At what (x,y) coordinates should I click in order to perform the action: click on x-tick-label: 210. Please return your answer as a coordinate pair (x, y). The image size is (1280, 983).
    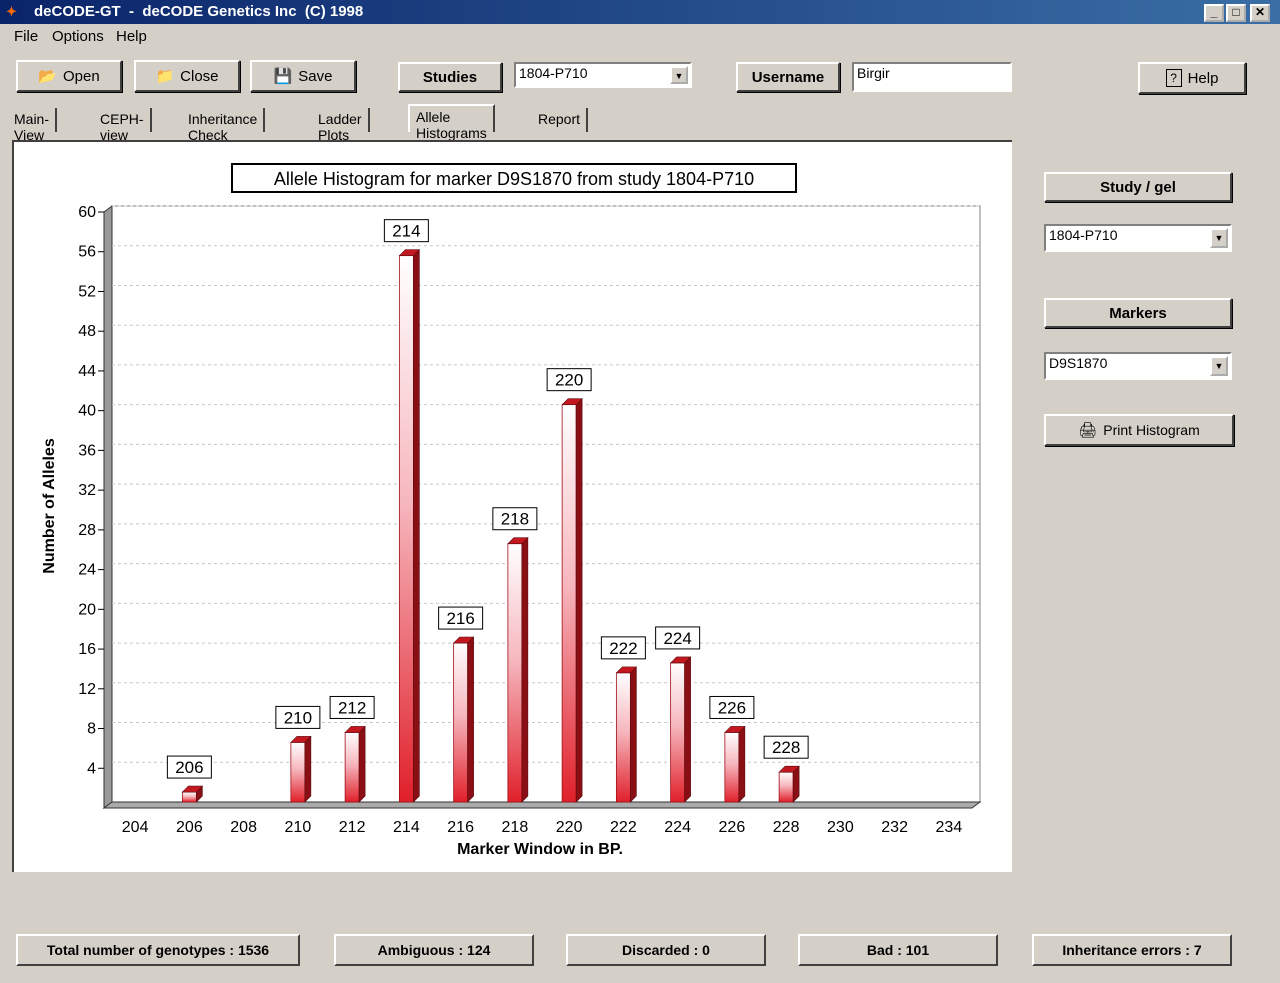
    Looking at the image, I should click on (298, 827).